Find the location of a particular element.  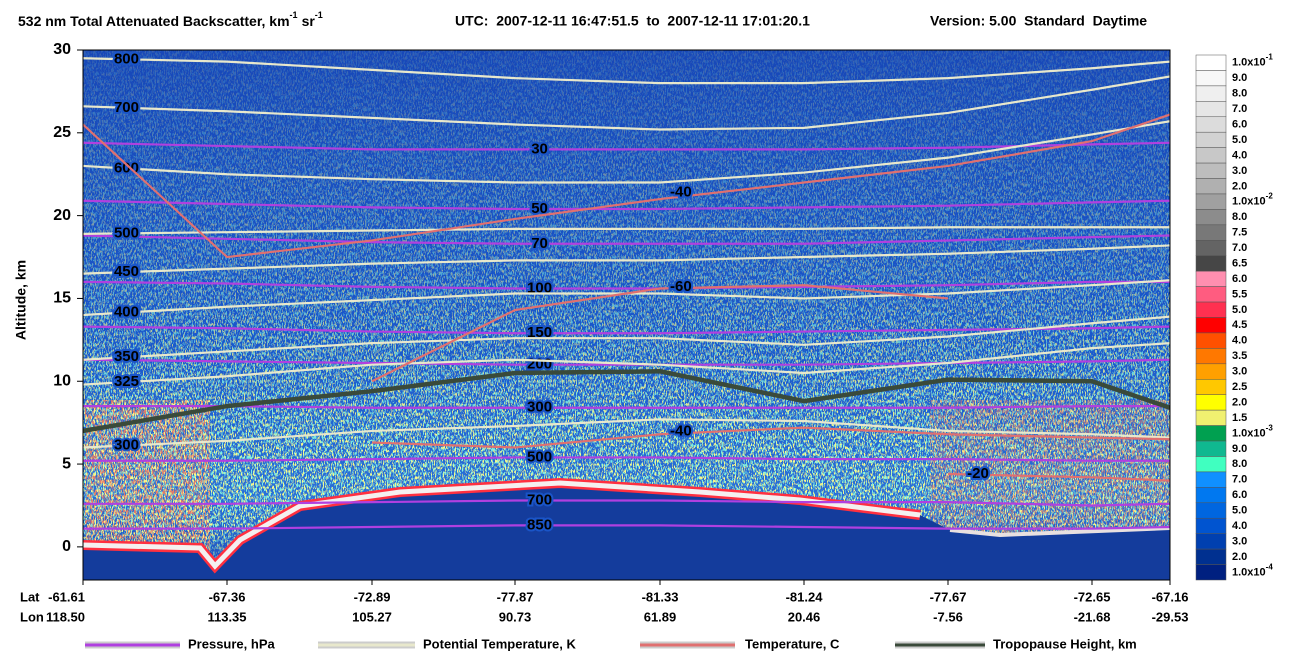

colorbar-label: 1.0x10⁻⁴ is located at coordinates (1252, 570).